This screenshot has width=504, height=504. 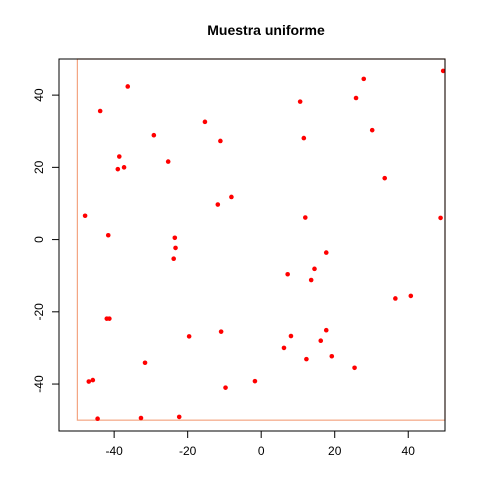 I want to click on x-tick-label-1: -20, so click(x=188, y=451).